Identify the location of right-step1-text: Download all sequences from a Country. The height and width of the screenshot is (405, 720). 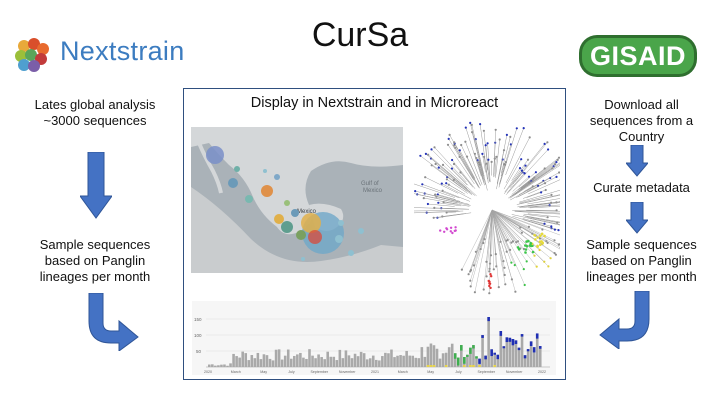
(641, 120).